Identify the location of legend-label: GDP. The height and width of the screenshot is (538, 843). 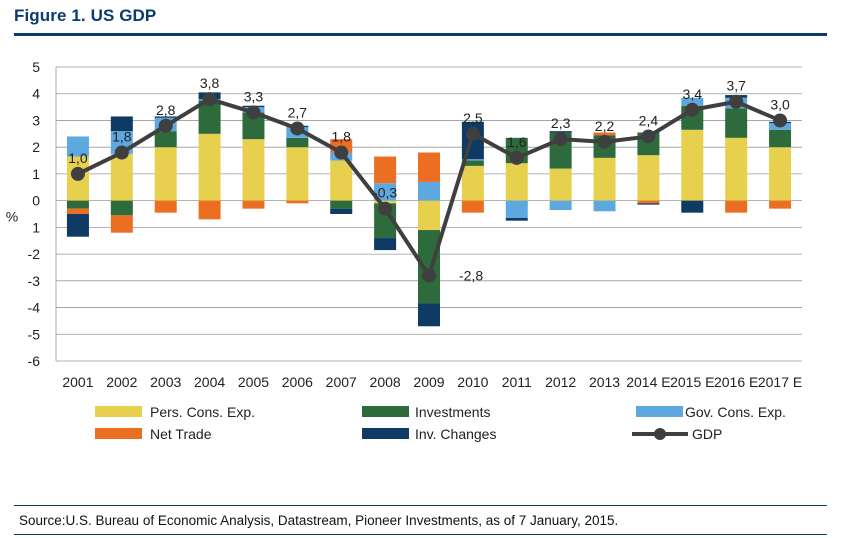
(707, 434).